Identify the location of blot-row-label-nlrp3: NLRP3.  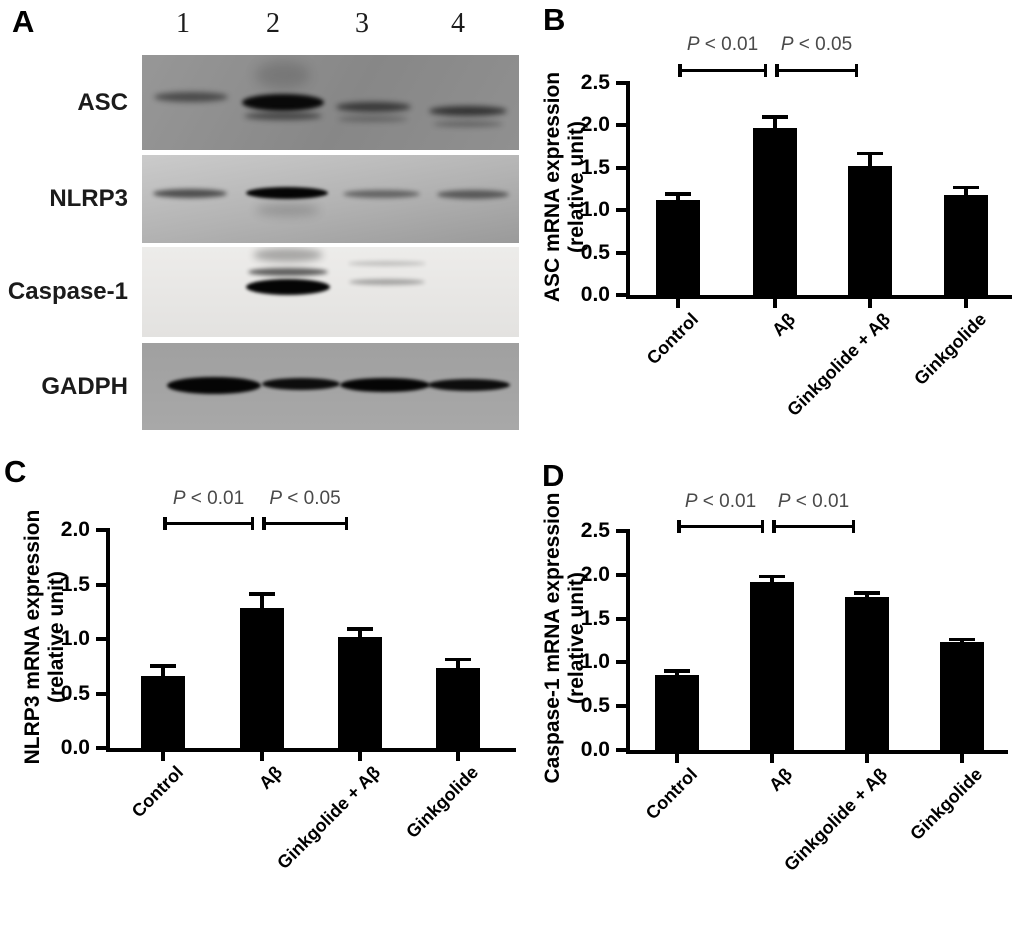
(88, 198).